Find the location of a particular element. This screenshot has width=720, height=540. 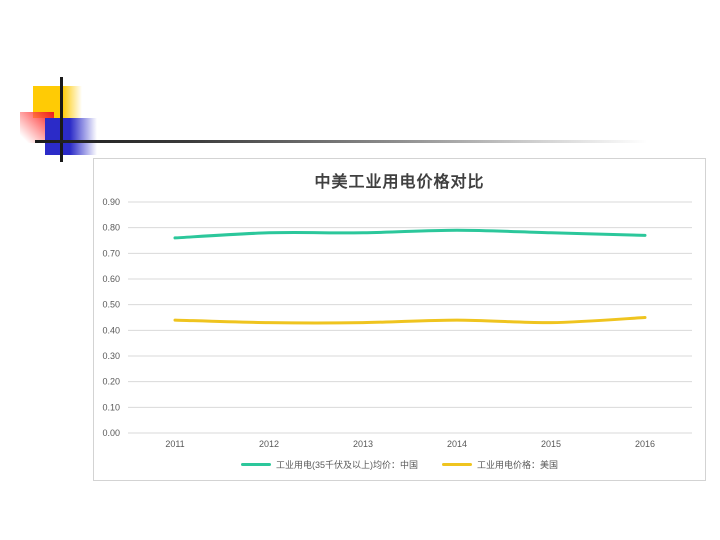

y-tick-label: 0.60 is located at coordinates (111, 279).